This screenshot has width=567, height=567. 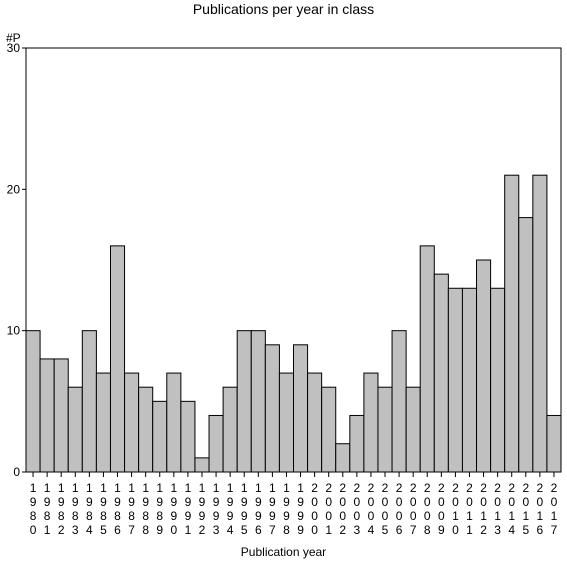 What do you see at coordinates (283, 552) in the screenshot?
I see `x-axis-label: Publication year` at bounding box center [283, 552].